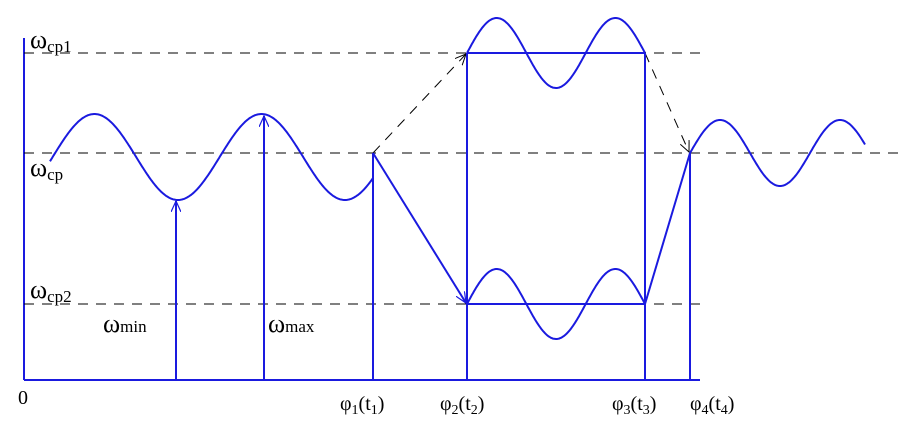 The image size is (916, 422). I want to click on origin-label: 0, so click(23, 398).